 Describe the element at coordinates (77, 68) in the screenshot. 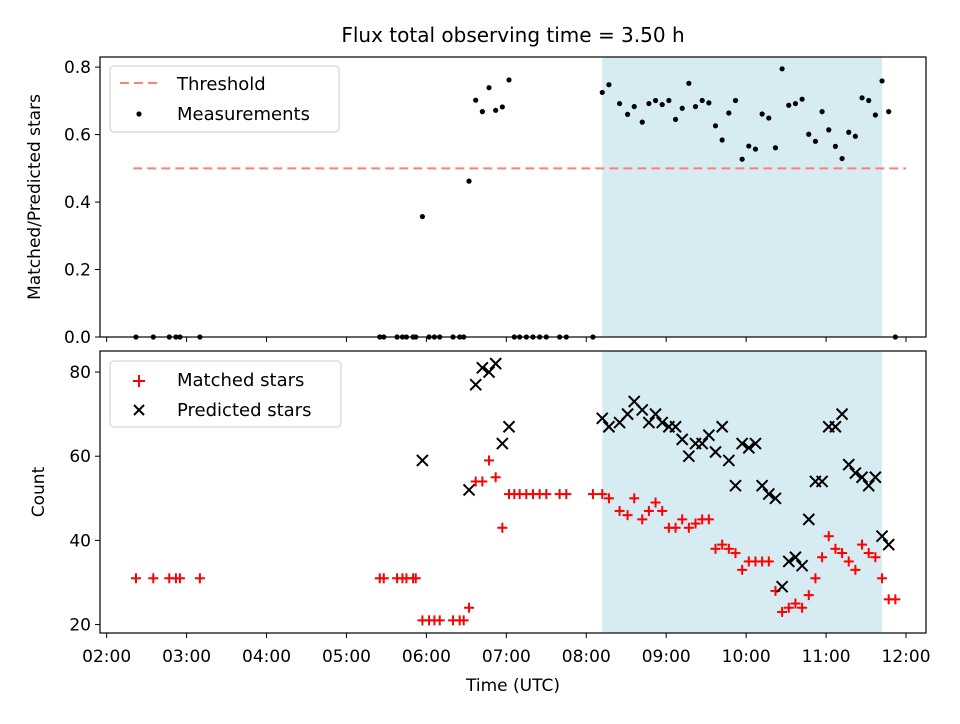

I see `y-tick-label: 0.8` at that location.